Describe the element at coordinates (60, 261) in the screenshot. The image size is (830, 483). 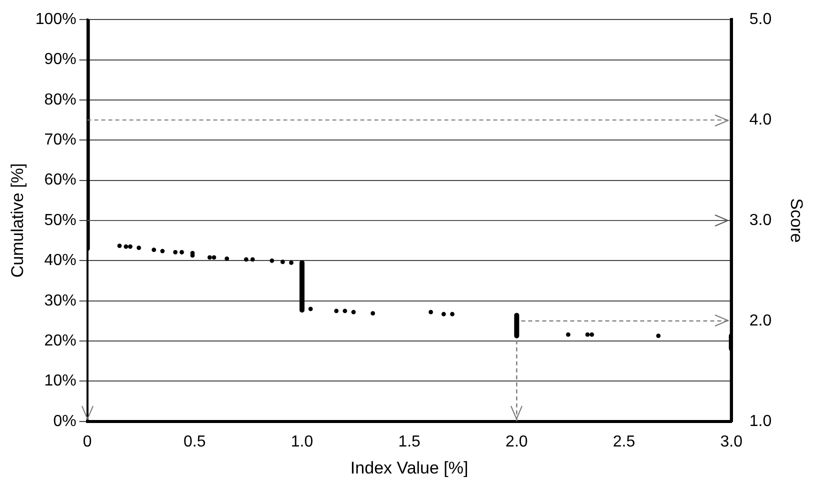
I see `y-tick-label: 40%` at that location.